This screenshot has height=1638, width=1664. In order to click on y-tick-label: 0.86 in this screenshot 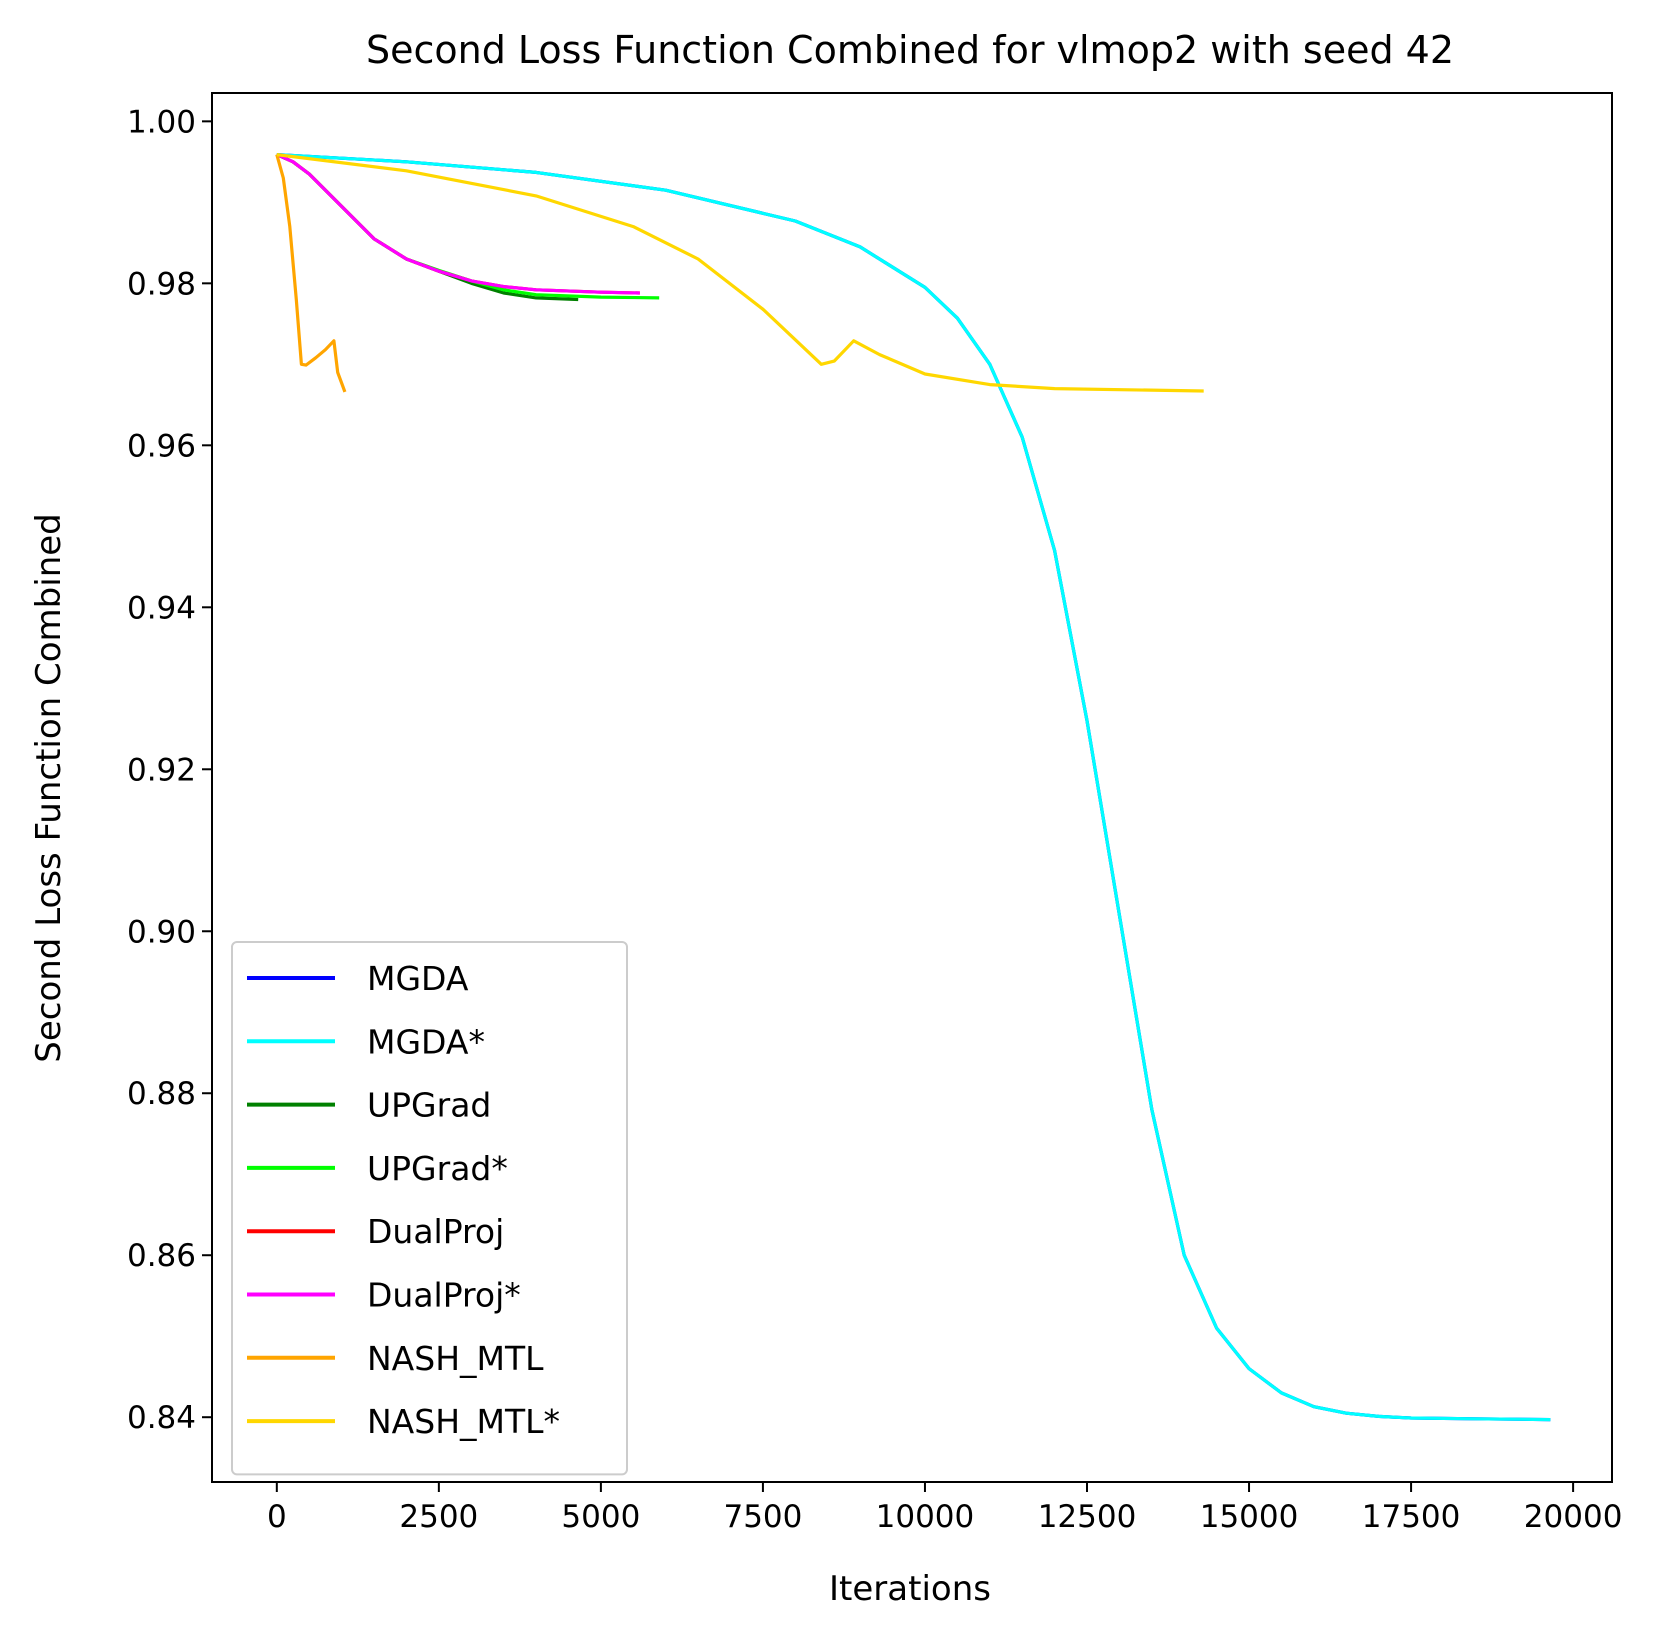, I will do `click(161, 1256)`.